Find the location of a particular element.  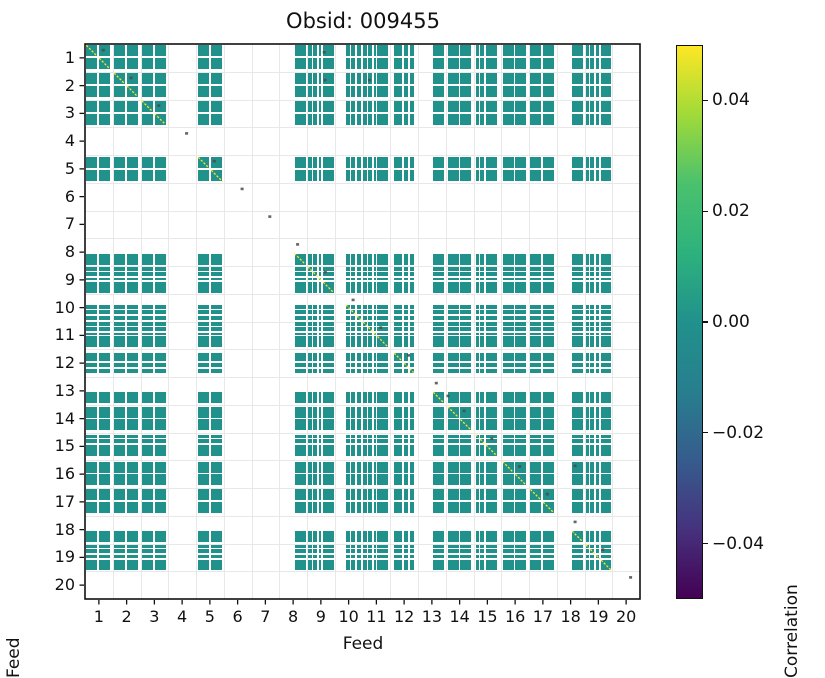

y-tick-label: 11 is located at coordinates (64, 335).